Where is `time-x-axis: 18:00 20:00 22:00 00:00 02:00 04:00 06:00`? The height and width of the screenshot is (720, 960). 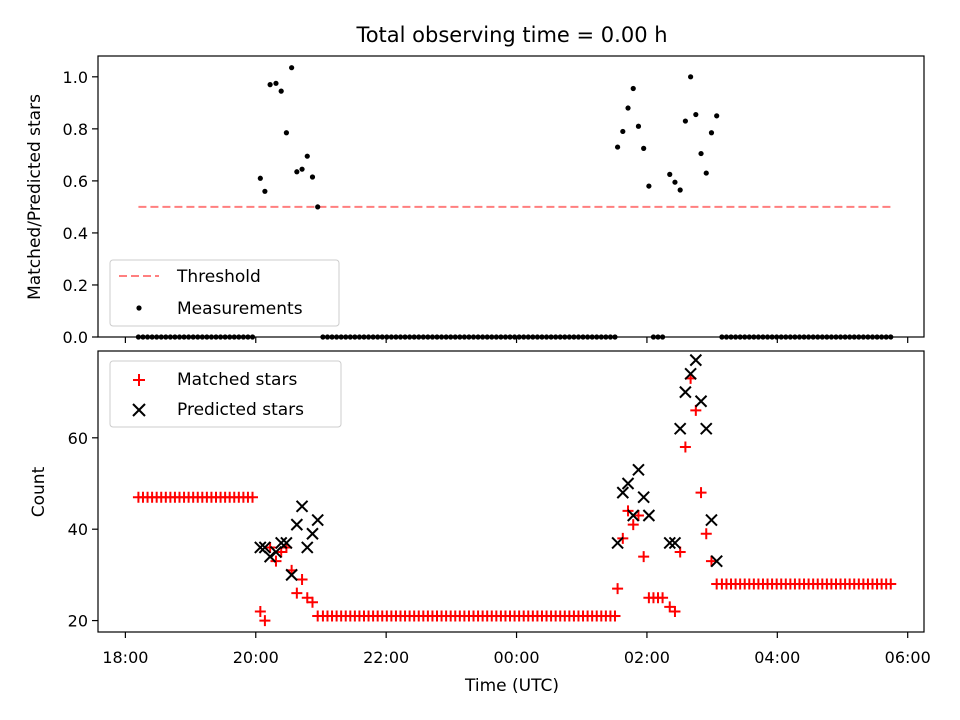
time-x-axis: 18:00 20:00 22:00 00:00 02:00 04:00 06:00 is located at coordinates (516, 649).